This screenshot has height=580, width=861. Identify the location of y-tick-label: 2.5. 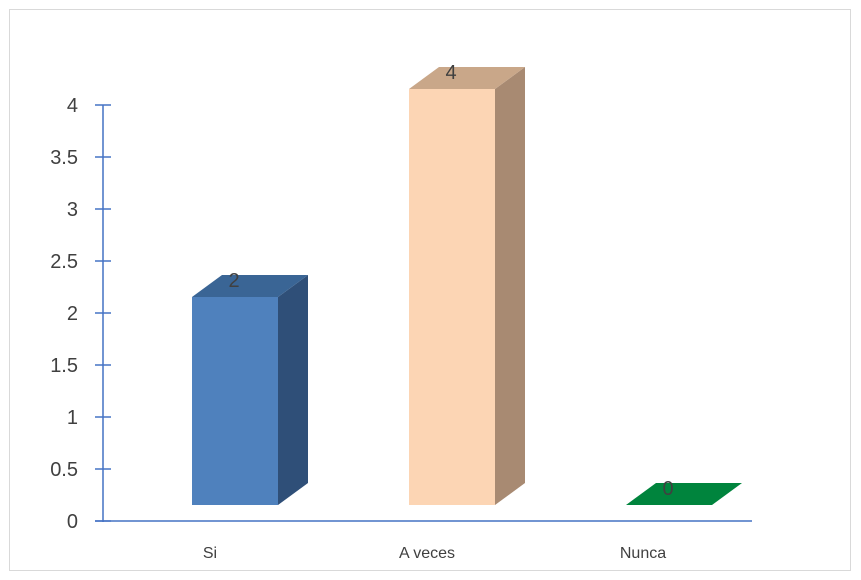
(64, 262).